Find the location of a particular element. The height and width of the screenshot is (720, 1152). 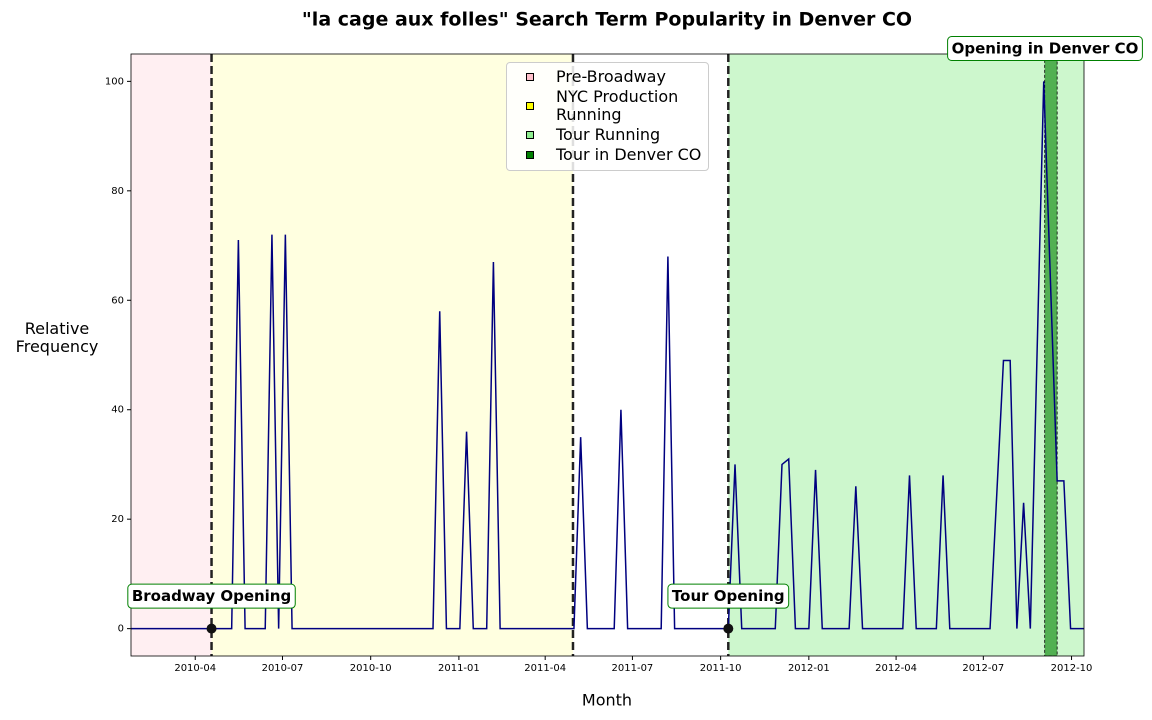

y-tick-label: 100 is located at coordinates (114, 81).